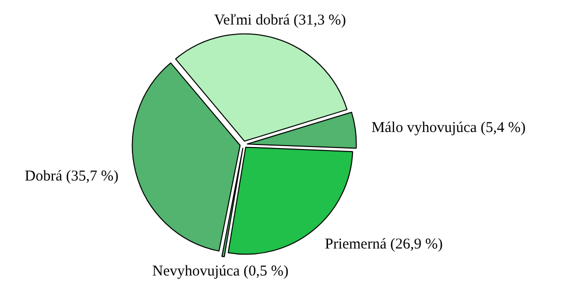 Image resolution: width=567 pixels, height=289 pixels. What do you see at coordinates (383, 244) in the screenshot?
I see `slice-label: Priemerná (26,9 %)` at bounding box center [383, 244].